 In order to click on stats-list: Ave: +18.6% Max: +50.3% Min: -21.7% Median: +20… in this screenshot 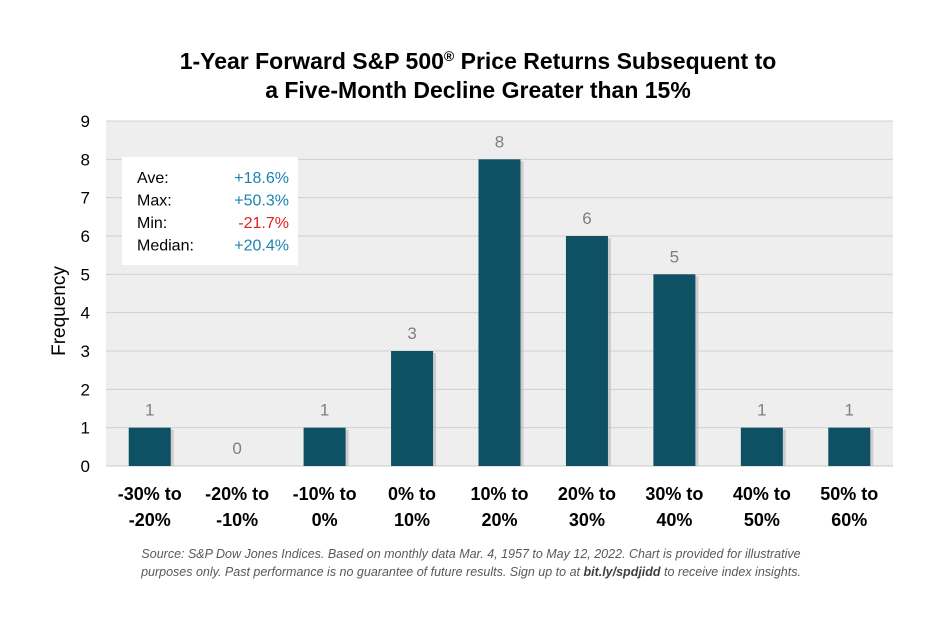, I will do `click(213, 212)`.